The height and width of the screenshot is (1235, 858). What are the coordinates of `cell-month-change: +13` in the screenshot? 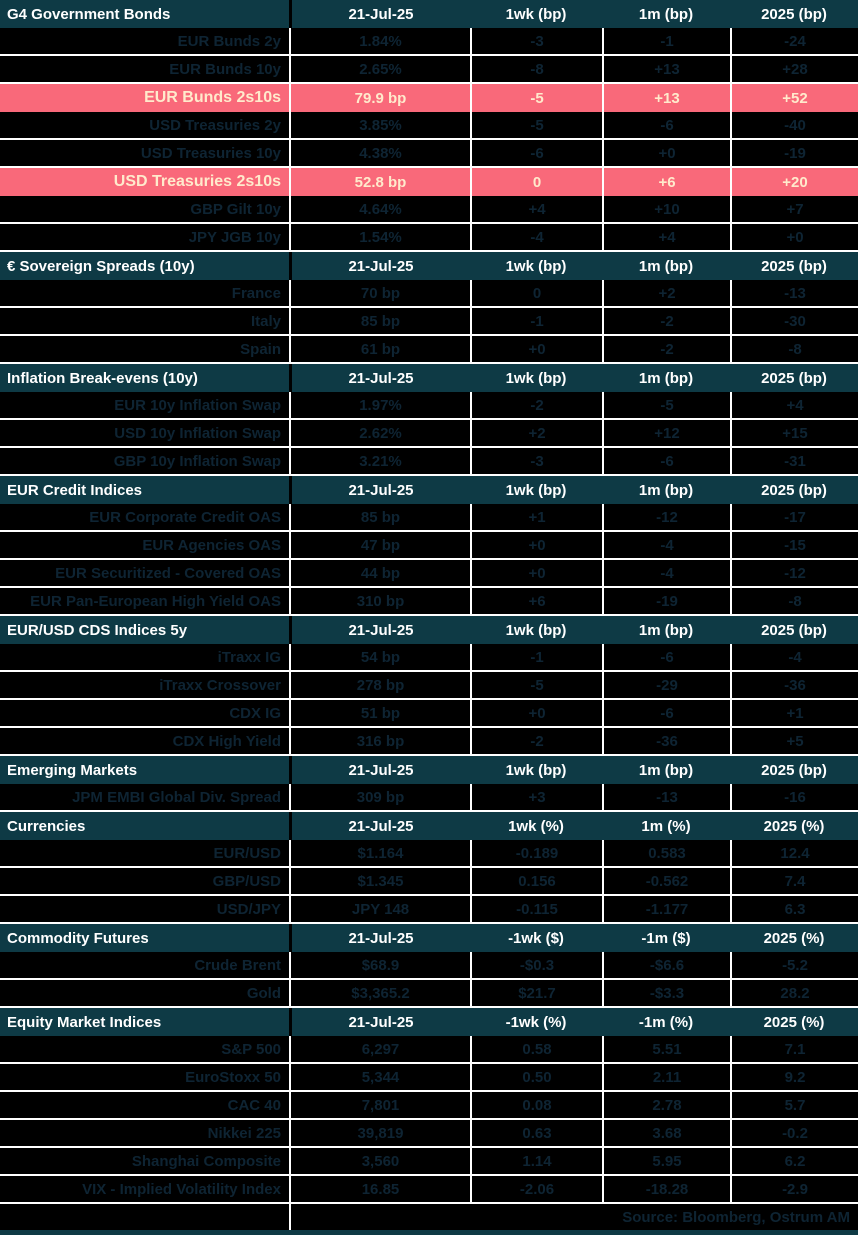 It's located at (666, 69).